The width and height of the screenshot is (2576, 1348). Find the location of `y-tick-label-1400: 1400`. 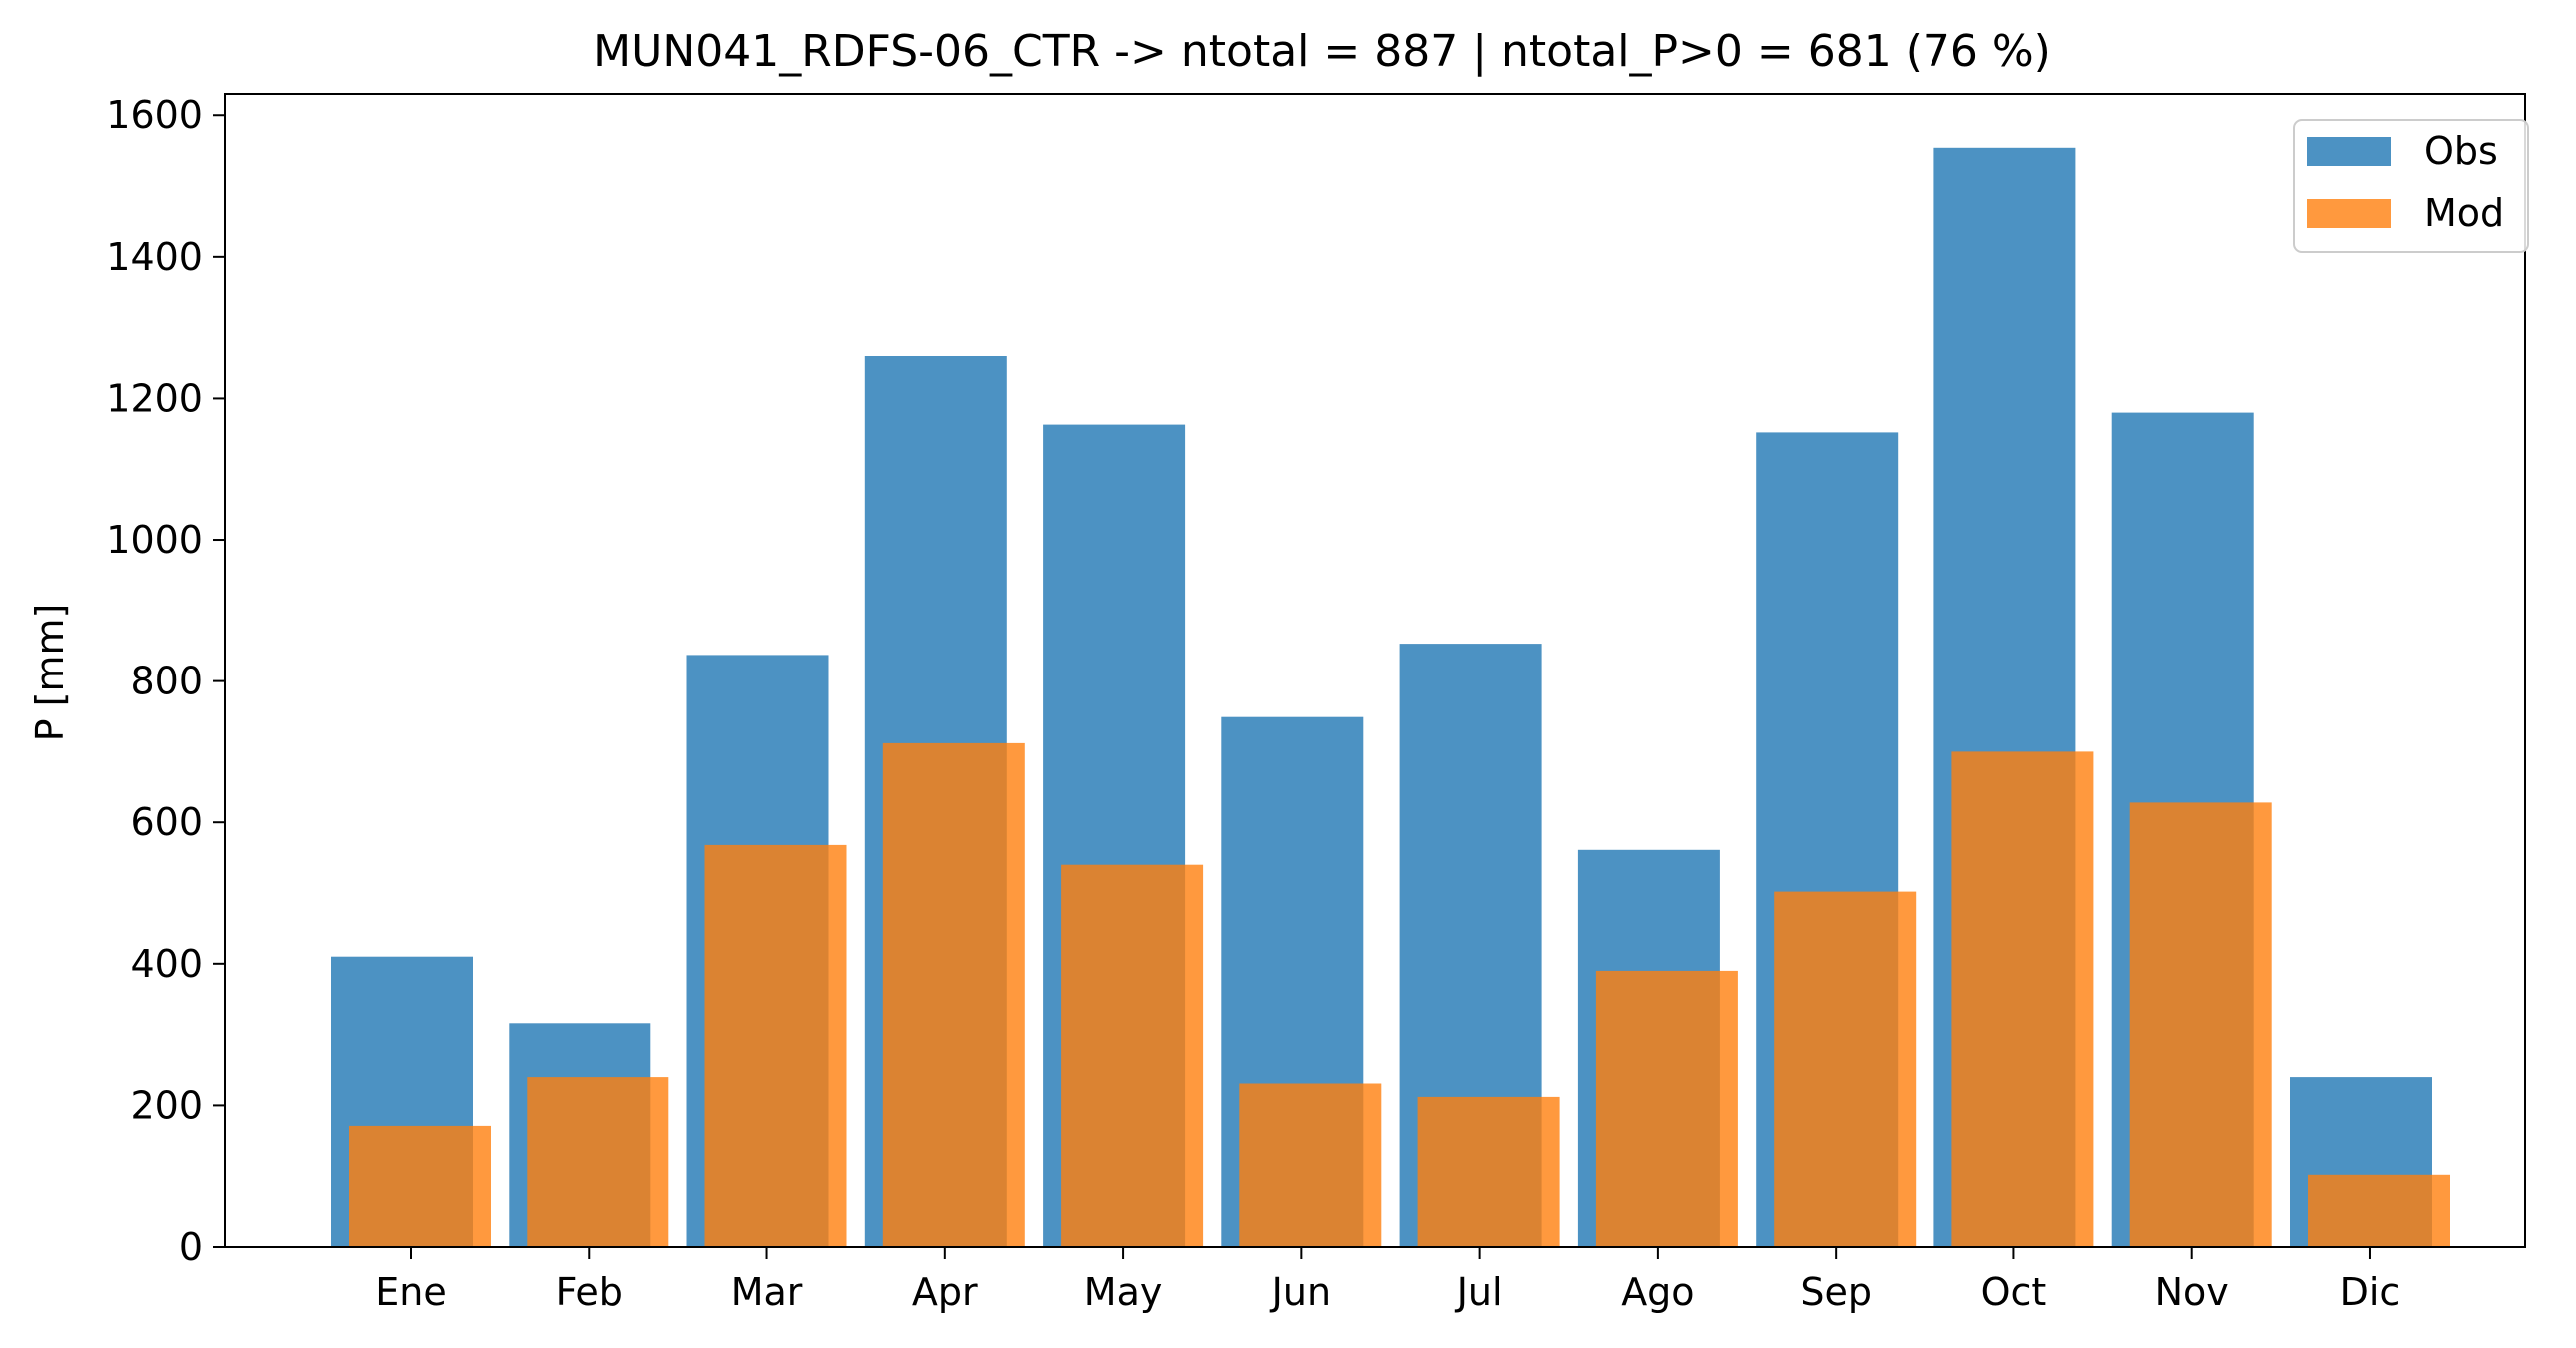

y-tick-label-1400: 1400 is located at coordinates (154, 257).